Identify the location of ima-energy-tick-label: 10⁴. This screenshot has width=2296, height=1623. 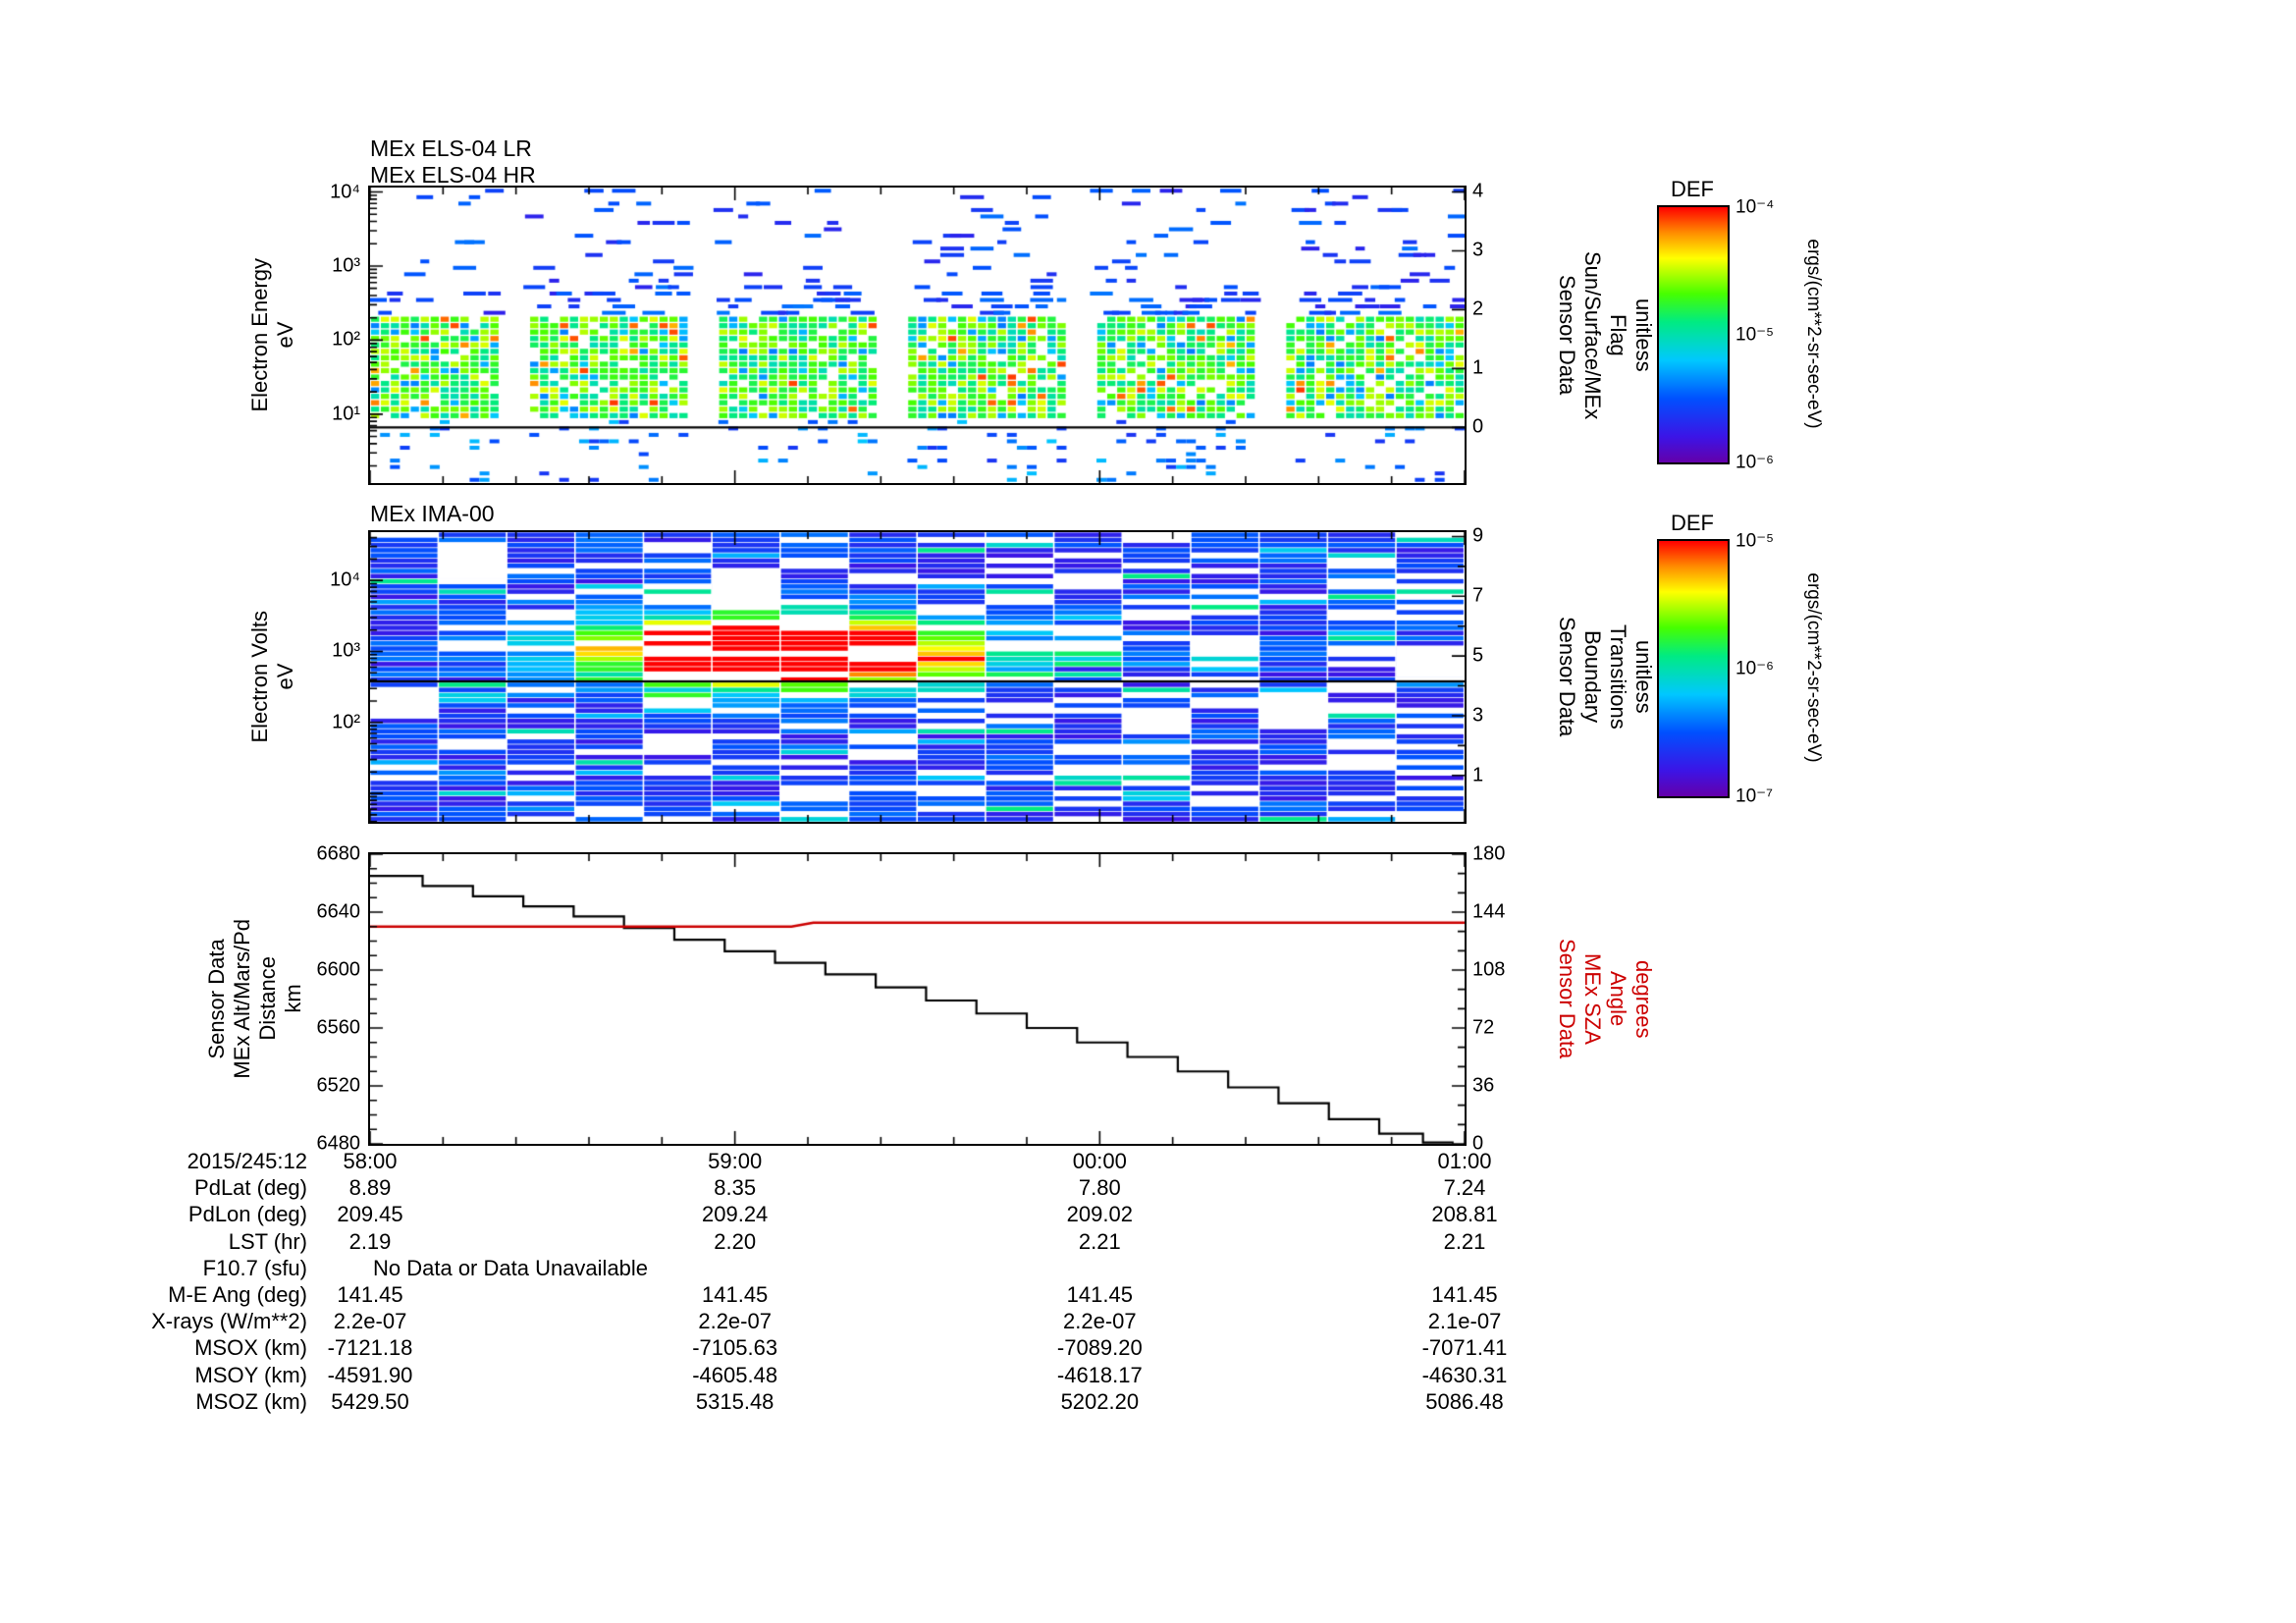
(345, 580).